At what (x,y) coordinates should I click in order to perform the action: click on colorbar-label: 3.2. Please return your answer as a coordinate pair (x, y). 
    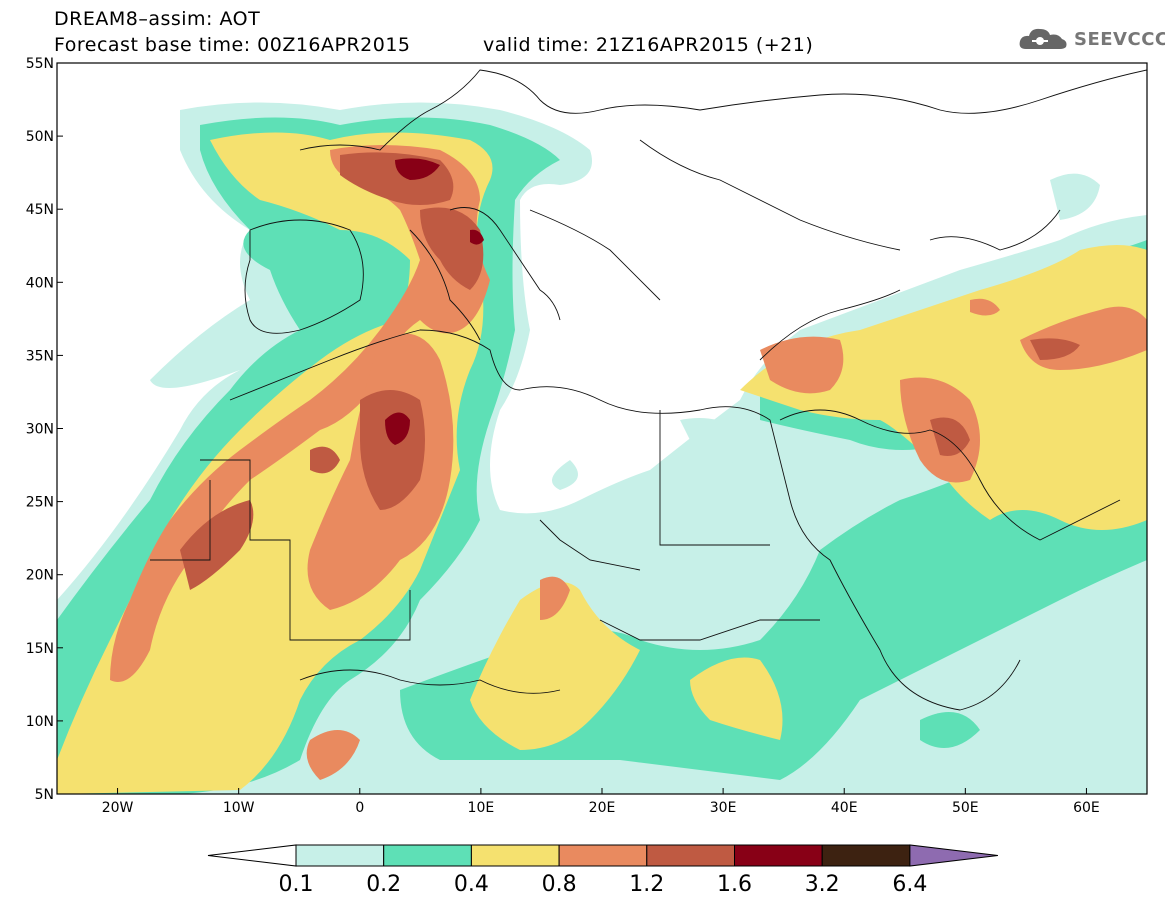
    Looking at the image, I should click on (822, 884).